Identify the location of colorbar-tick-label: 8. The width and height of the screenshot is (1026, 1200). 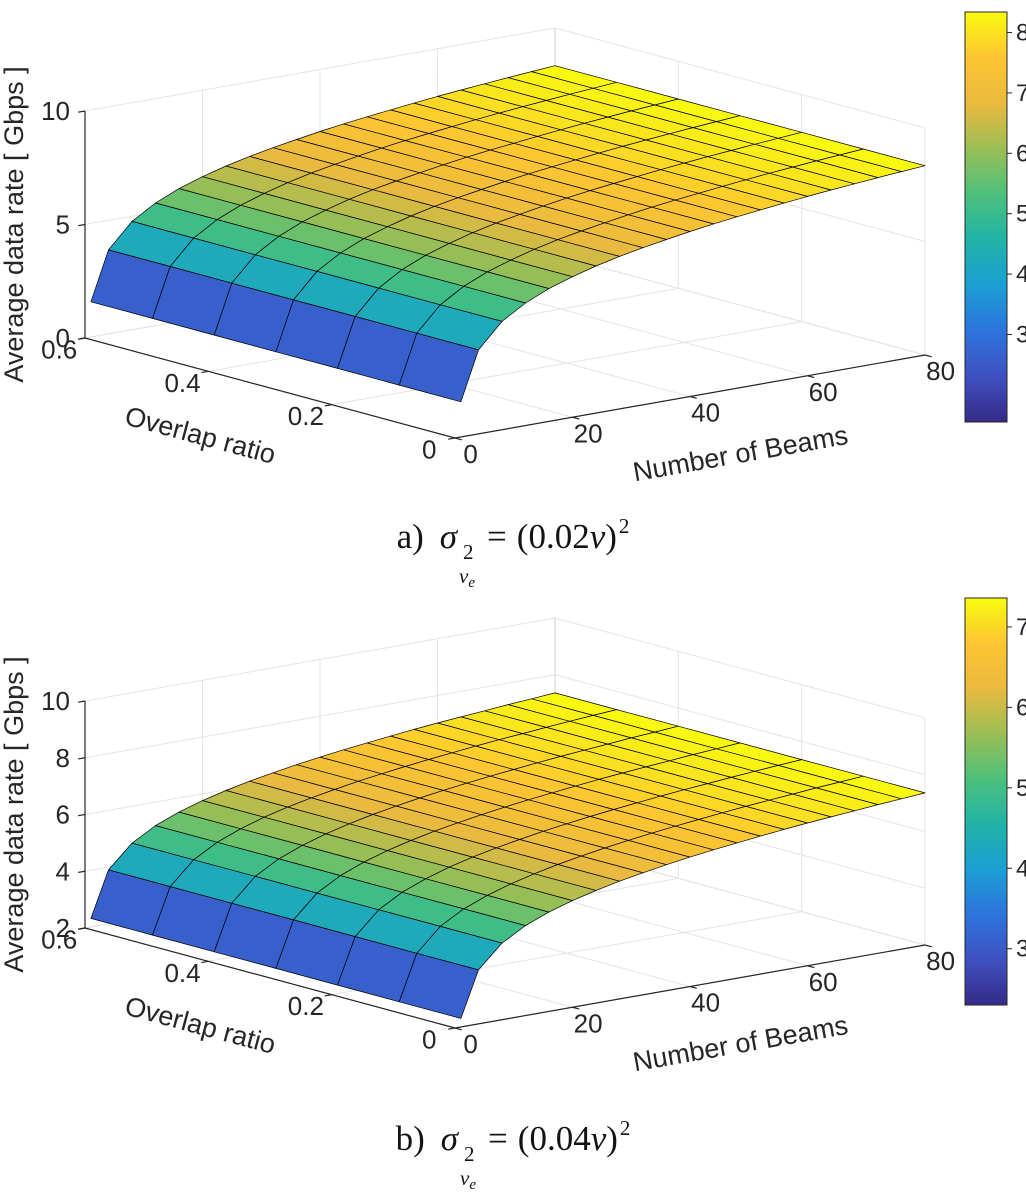
(1021, 33).